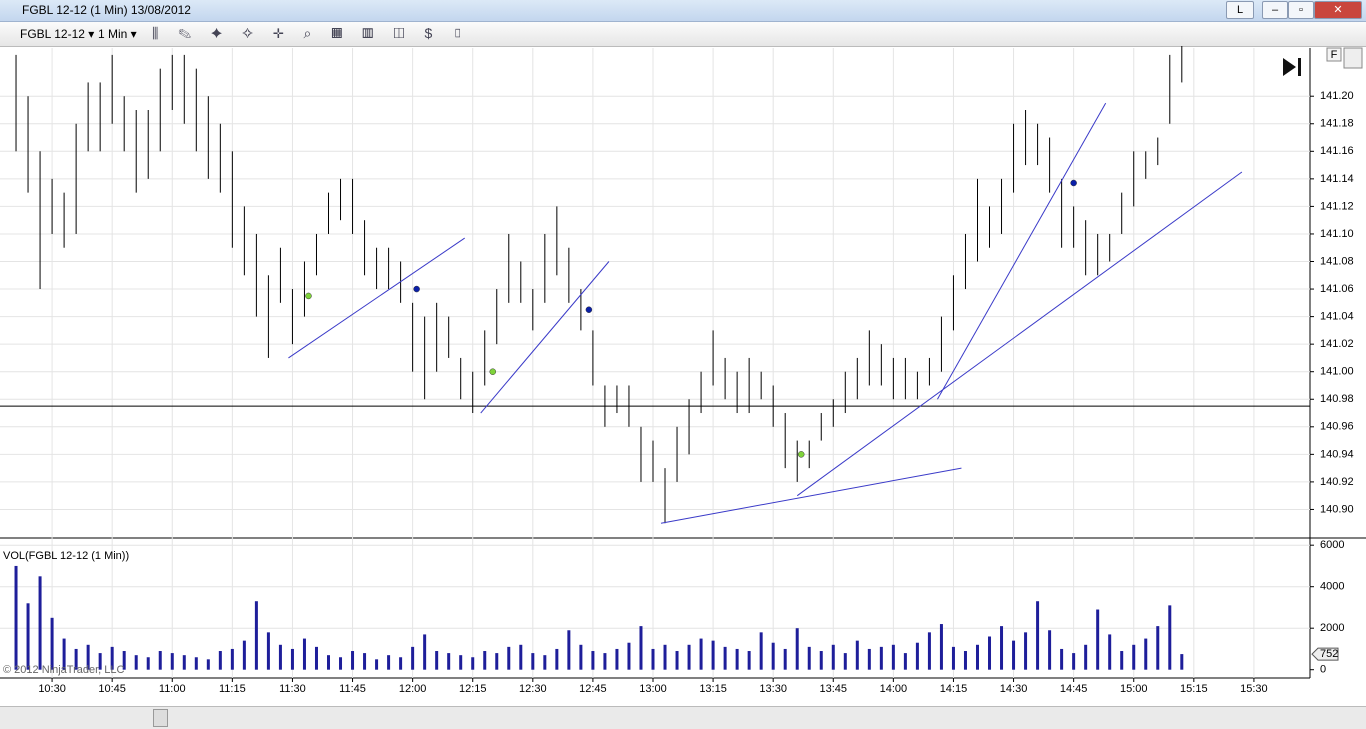 The height and width of the screenshot is (729, 1366). What do you see at coordinates (683, 717) in the screenshot?
I see `scrollbar` at bounding box center [683, 717].